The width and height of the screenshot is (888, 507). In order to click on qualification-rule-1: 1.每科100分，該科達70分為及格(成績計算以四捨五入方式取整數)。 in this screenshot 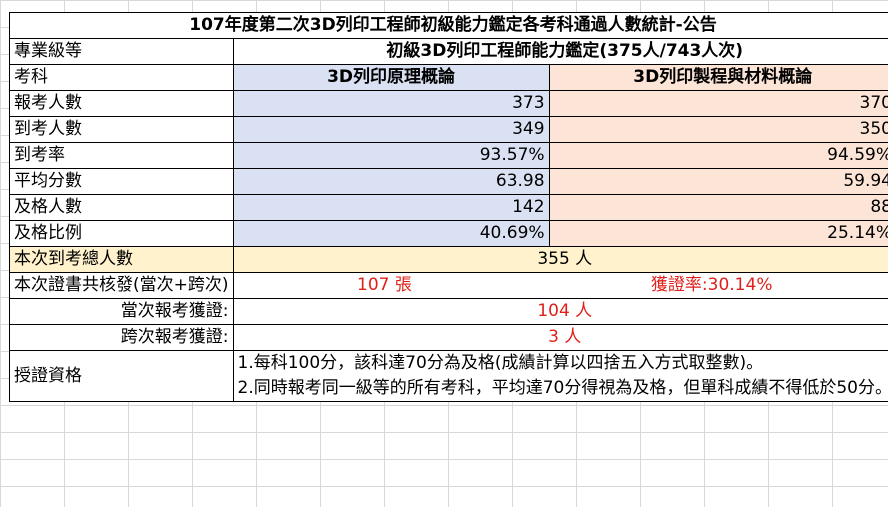, I will do `click(500, 363)`.